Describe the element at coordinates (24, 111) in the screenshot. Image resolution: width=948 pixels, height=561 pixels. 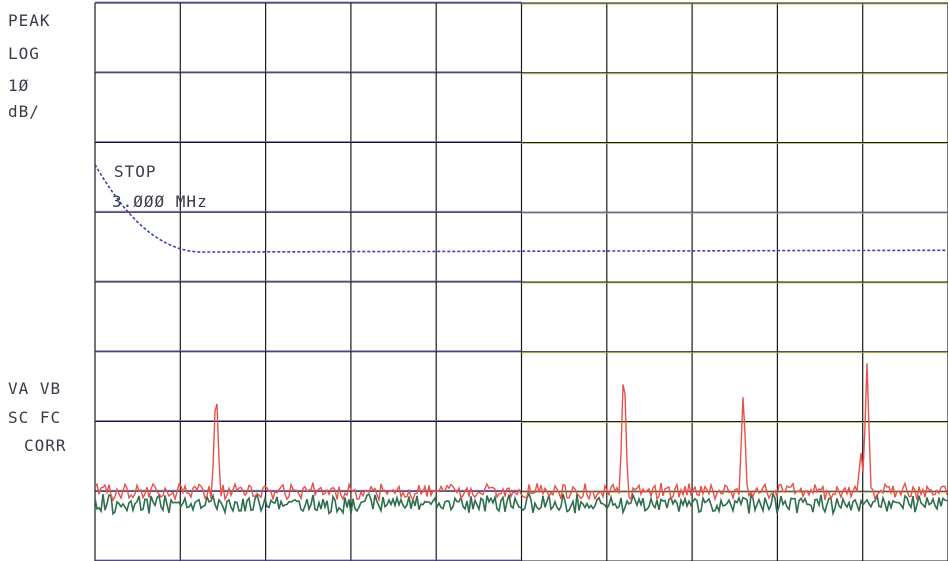
I see `scale-label-db-div: dB/` at that location.